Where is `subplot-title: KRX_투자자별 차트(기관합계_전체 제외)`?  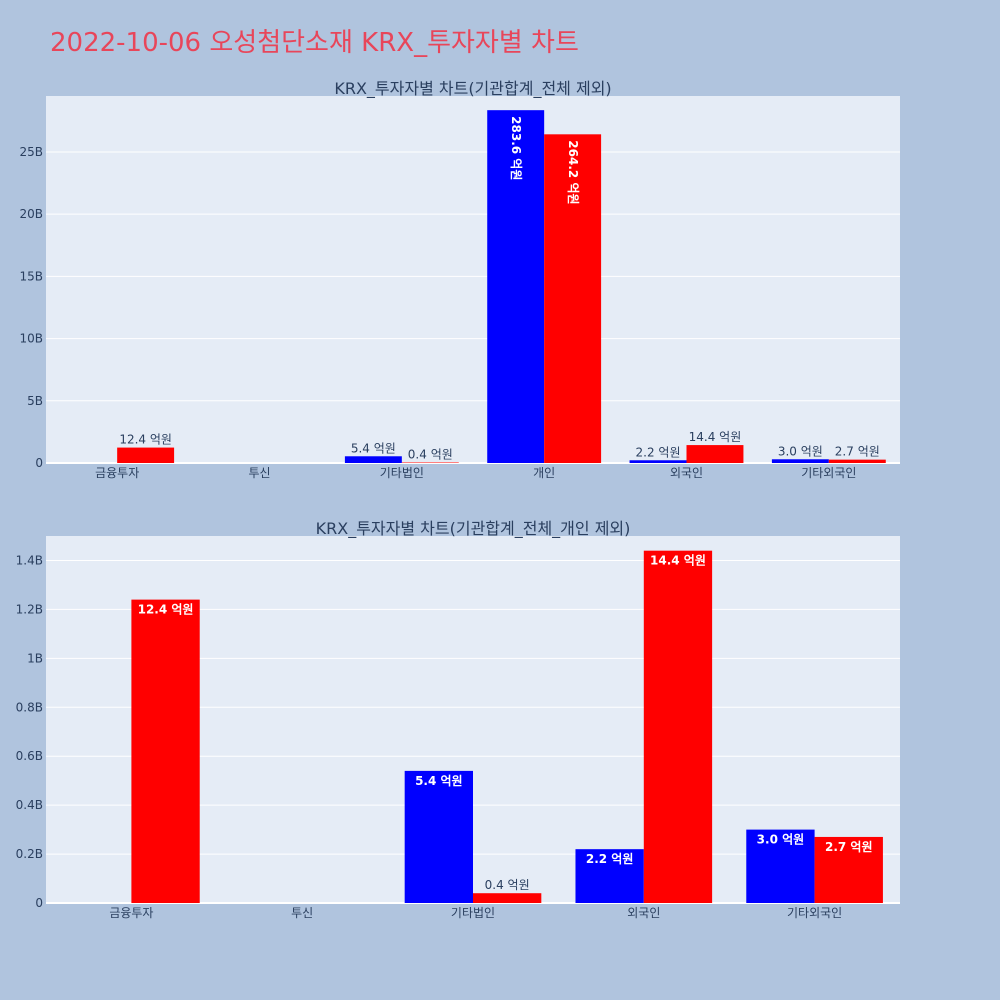
subplot-title: KRX_투자자별 차트(기관합계_전체 제외) is located at coordinates (472, 89).